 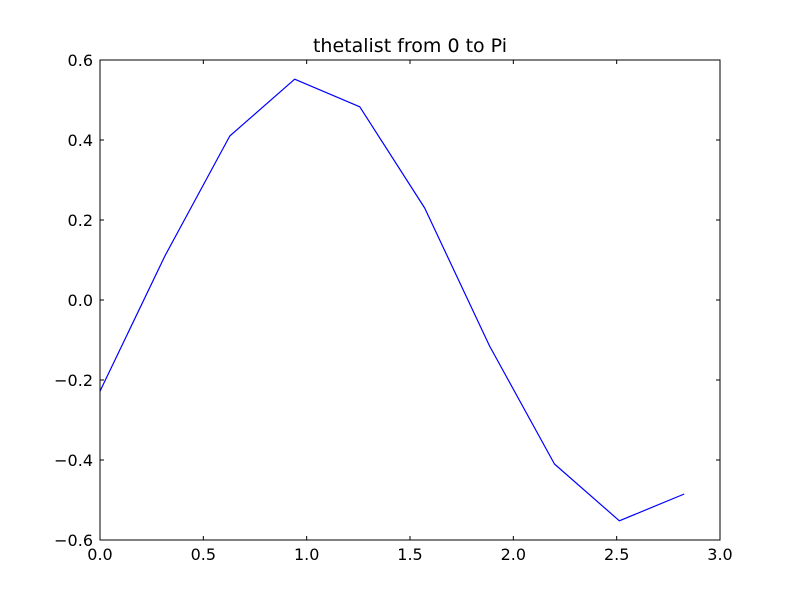 I want to click on y-tick-label: 0.2, so click(x=80, y=220).